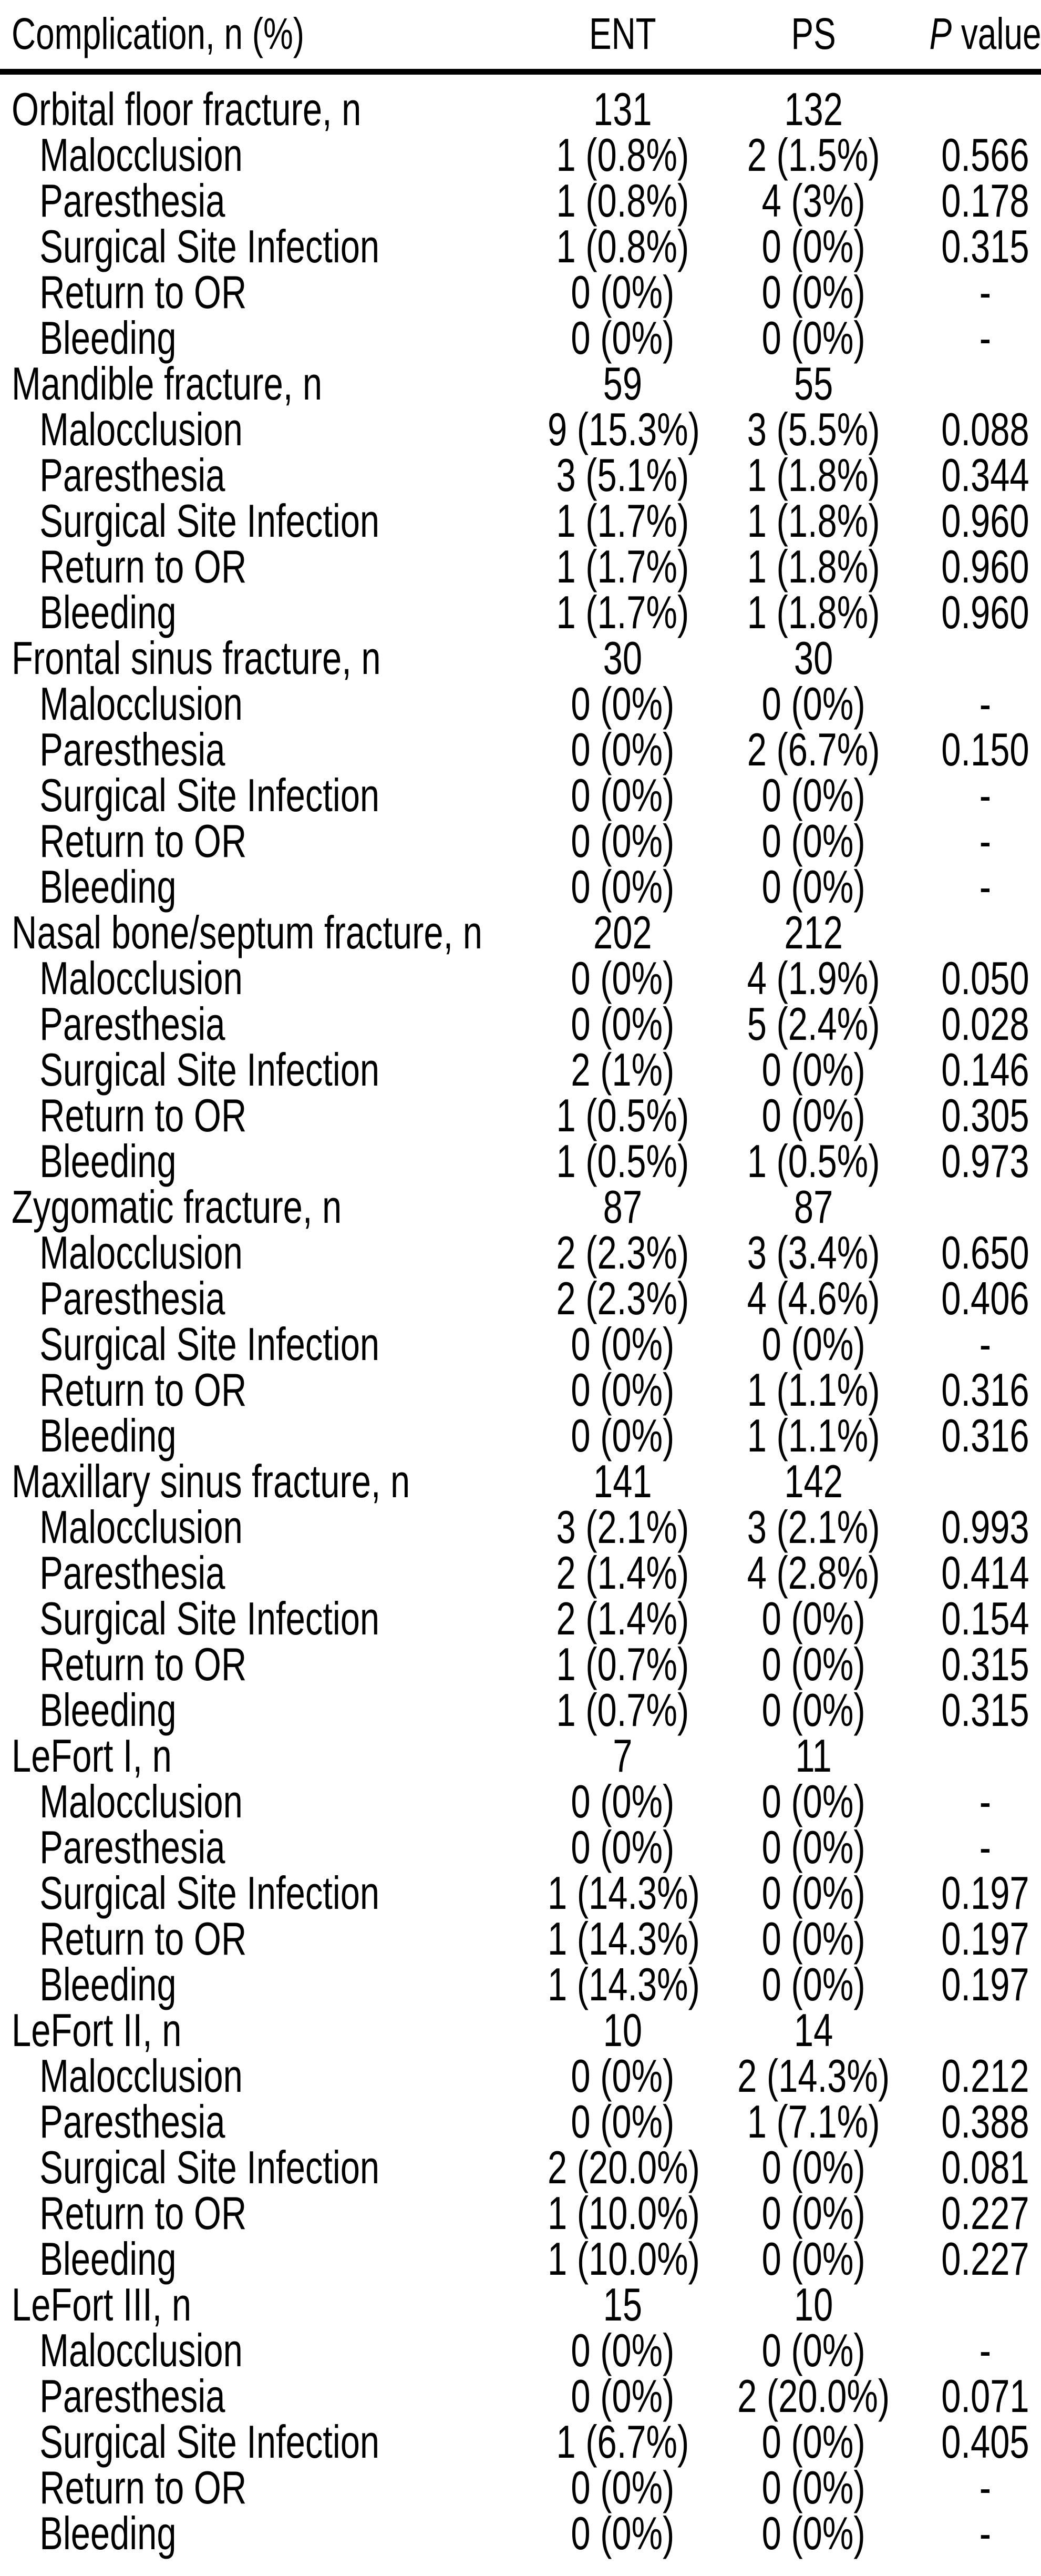  Describe the element at coordinates (623, 658) in the screenshot. I see `ent-n-cell: 30` at that location.